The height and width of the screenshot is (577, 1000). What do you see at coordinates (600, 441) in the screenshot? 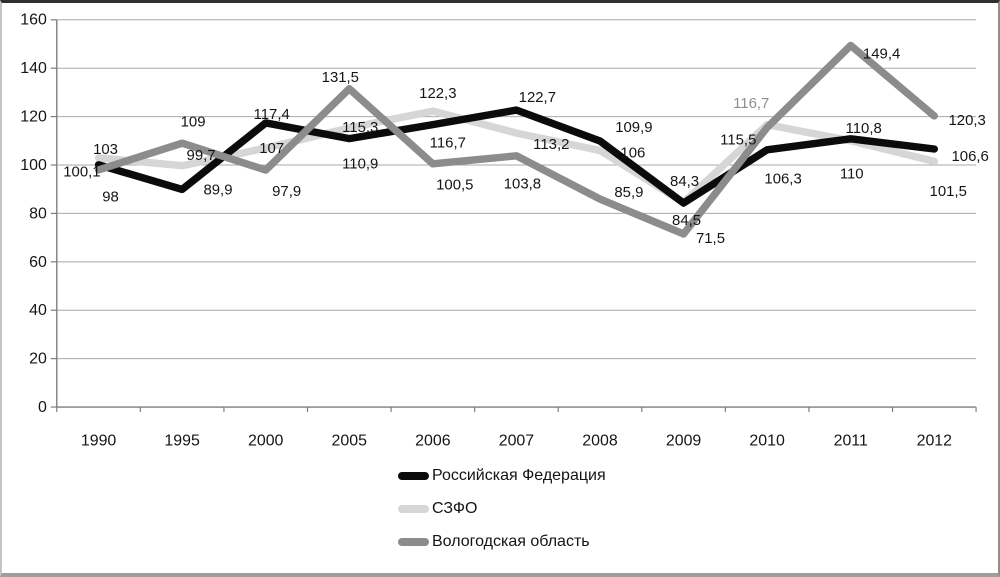
I see `x-axis-label: 2008` at bounding box center [600, 441].